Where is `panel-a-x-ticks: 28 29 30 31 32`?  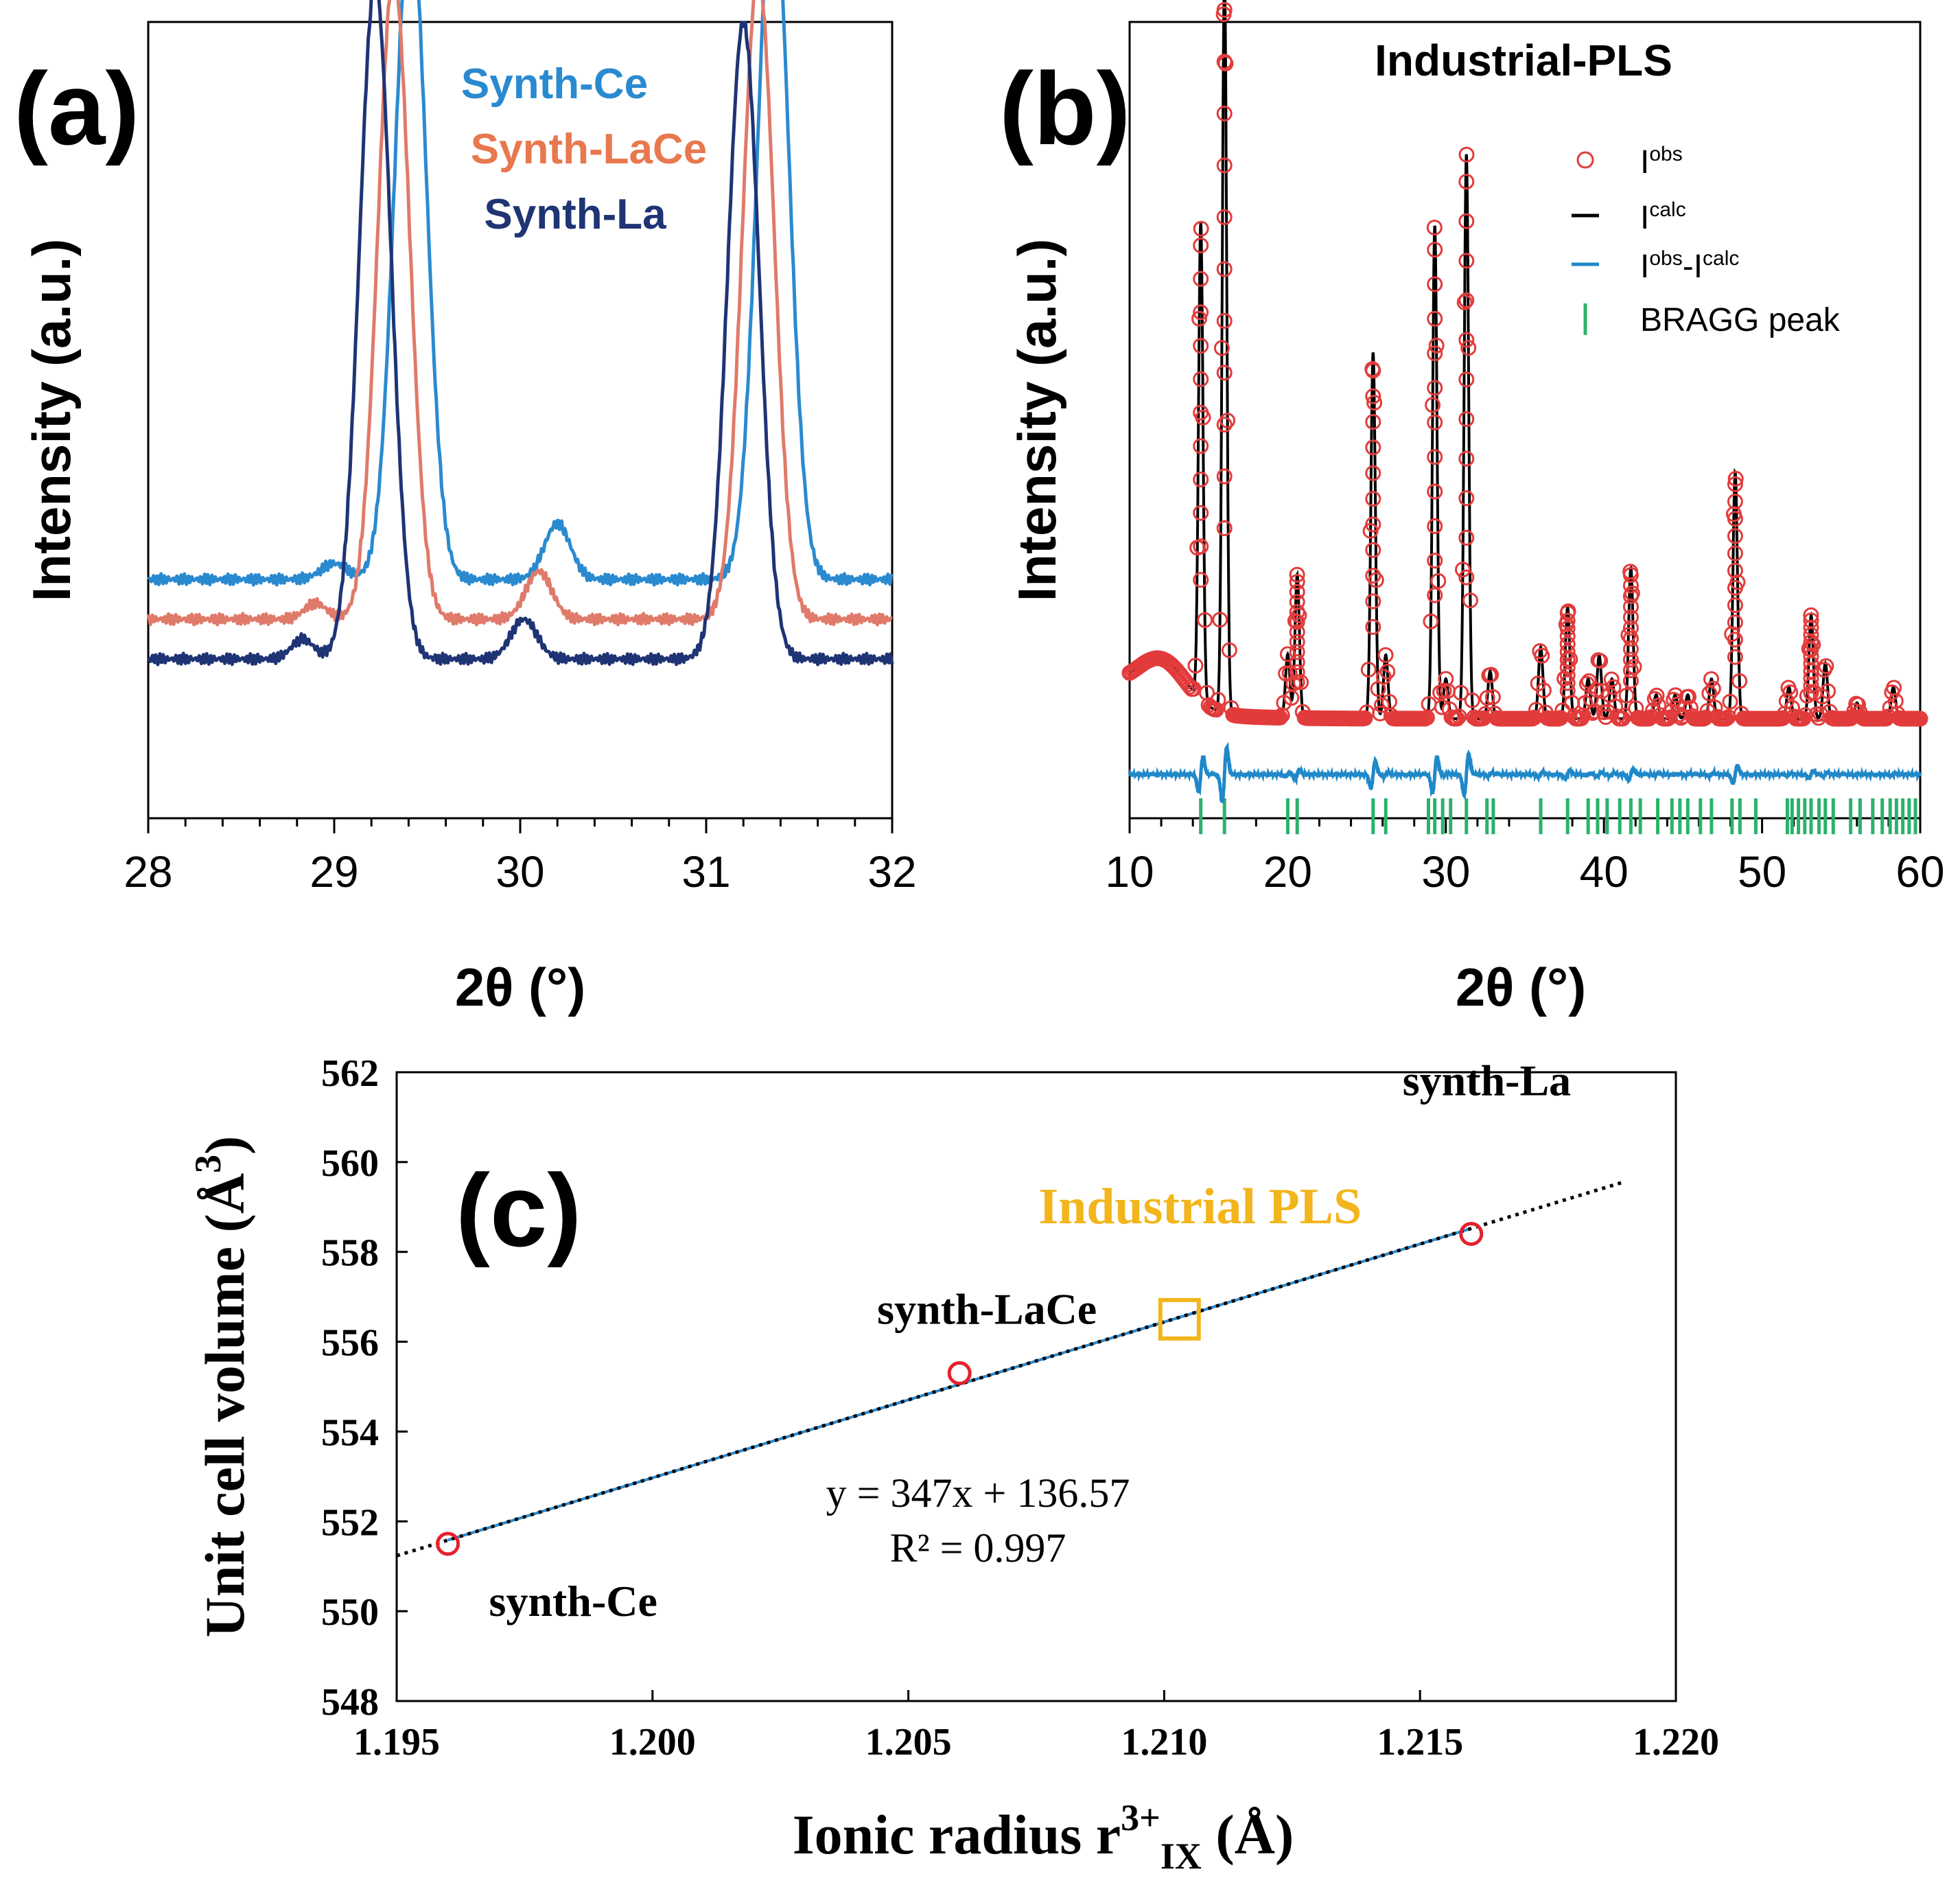 panel-a-x-ticks: 28 29 30 31 32 is located at coordinates (520, 857).